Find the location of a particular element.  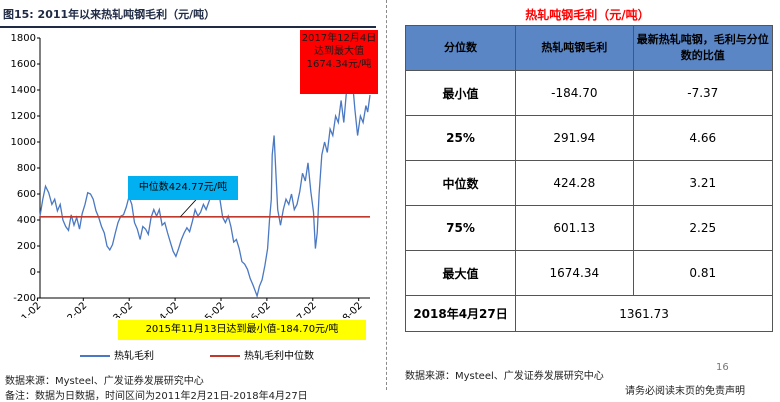

legend-label-series: 热轧毛利 is located at coordinates (134, 356).